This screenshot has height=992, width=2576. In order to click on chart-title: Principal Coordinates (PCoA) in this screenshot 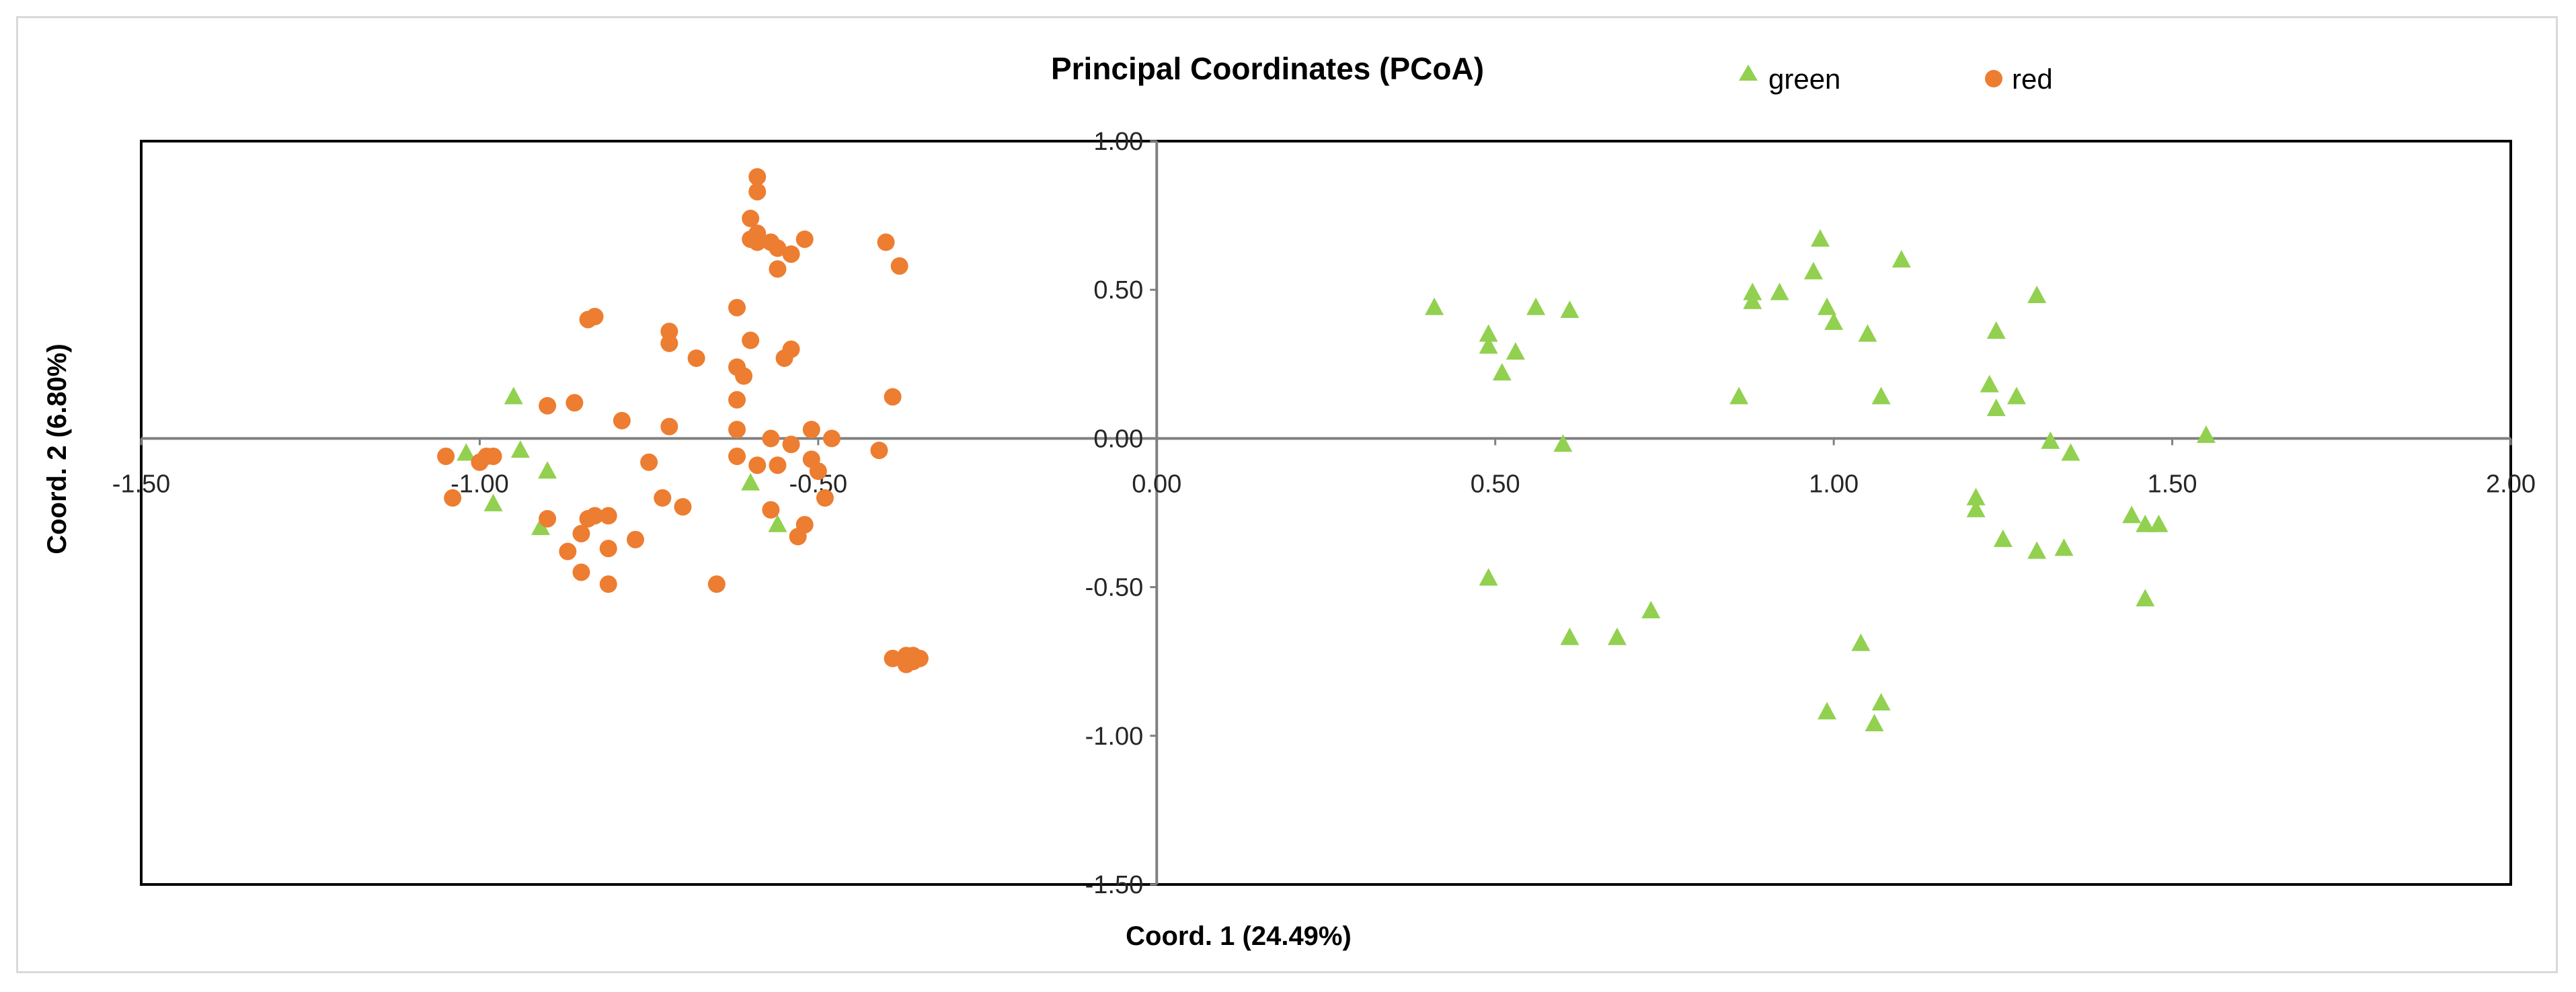, I will do `click(1268, 68)`.